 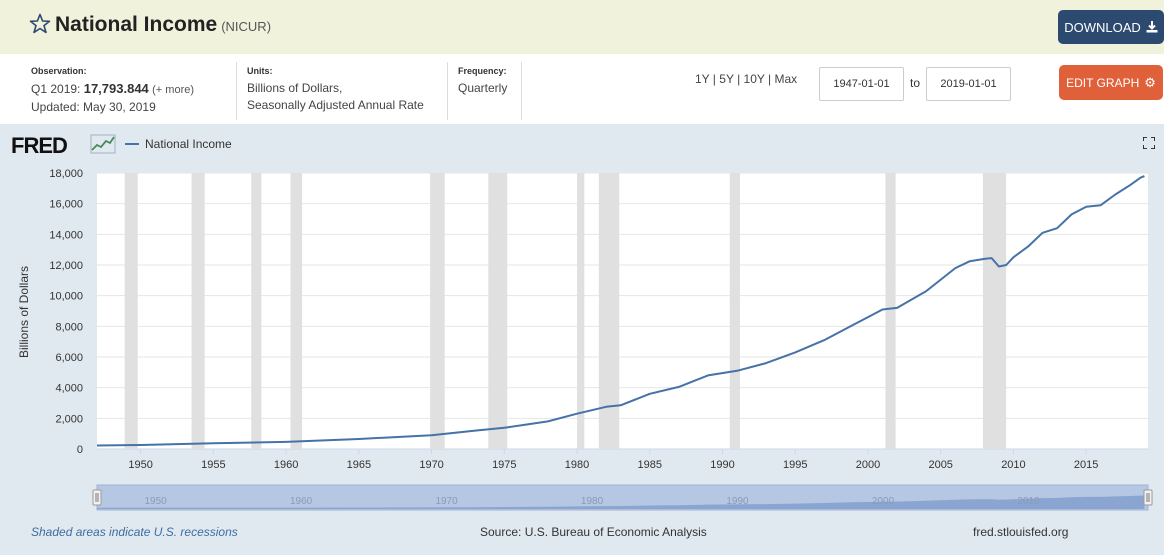 What do you see at coordinates (359, 465) in the screenshot?
I see `x-tick-label: 1965` at bounding box center [359, 465].